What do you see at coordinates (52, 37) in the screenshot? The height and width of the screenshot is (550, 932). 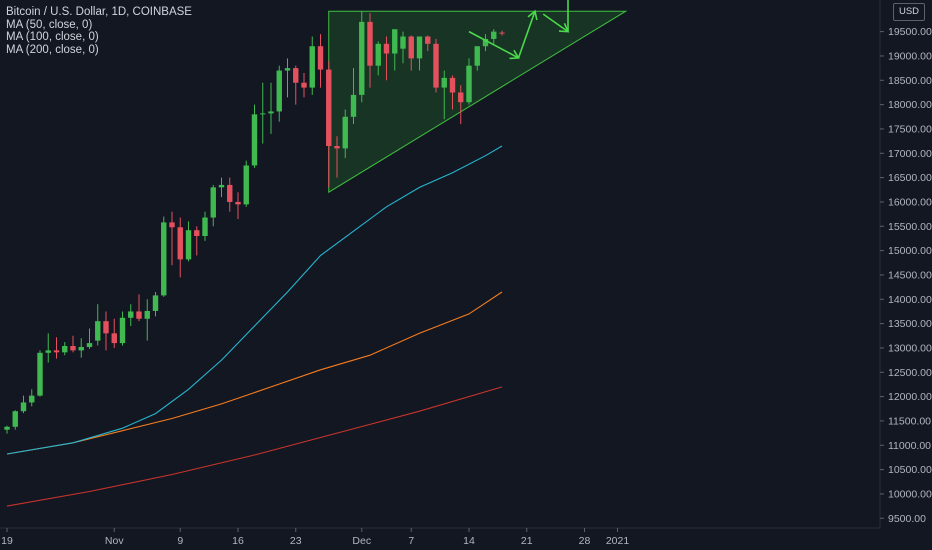 I see `ma100-legend: MA (100, close, 0)` at bounding box center [52, 37].